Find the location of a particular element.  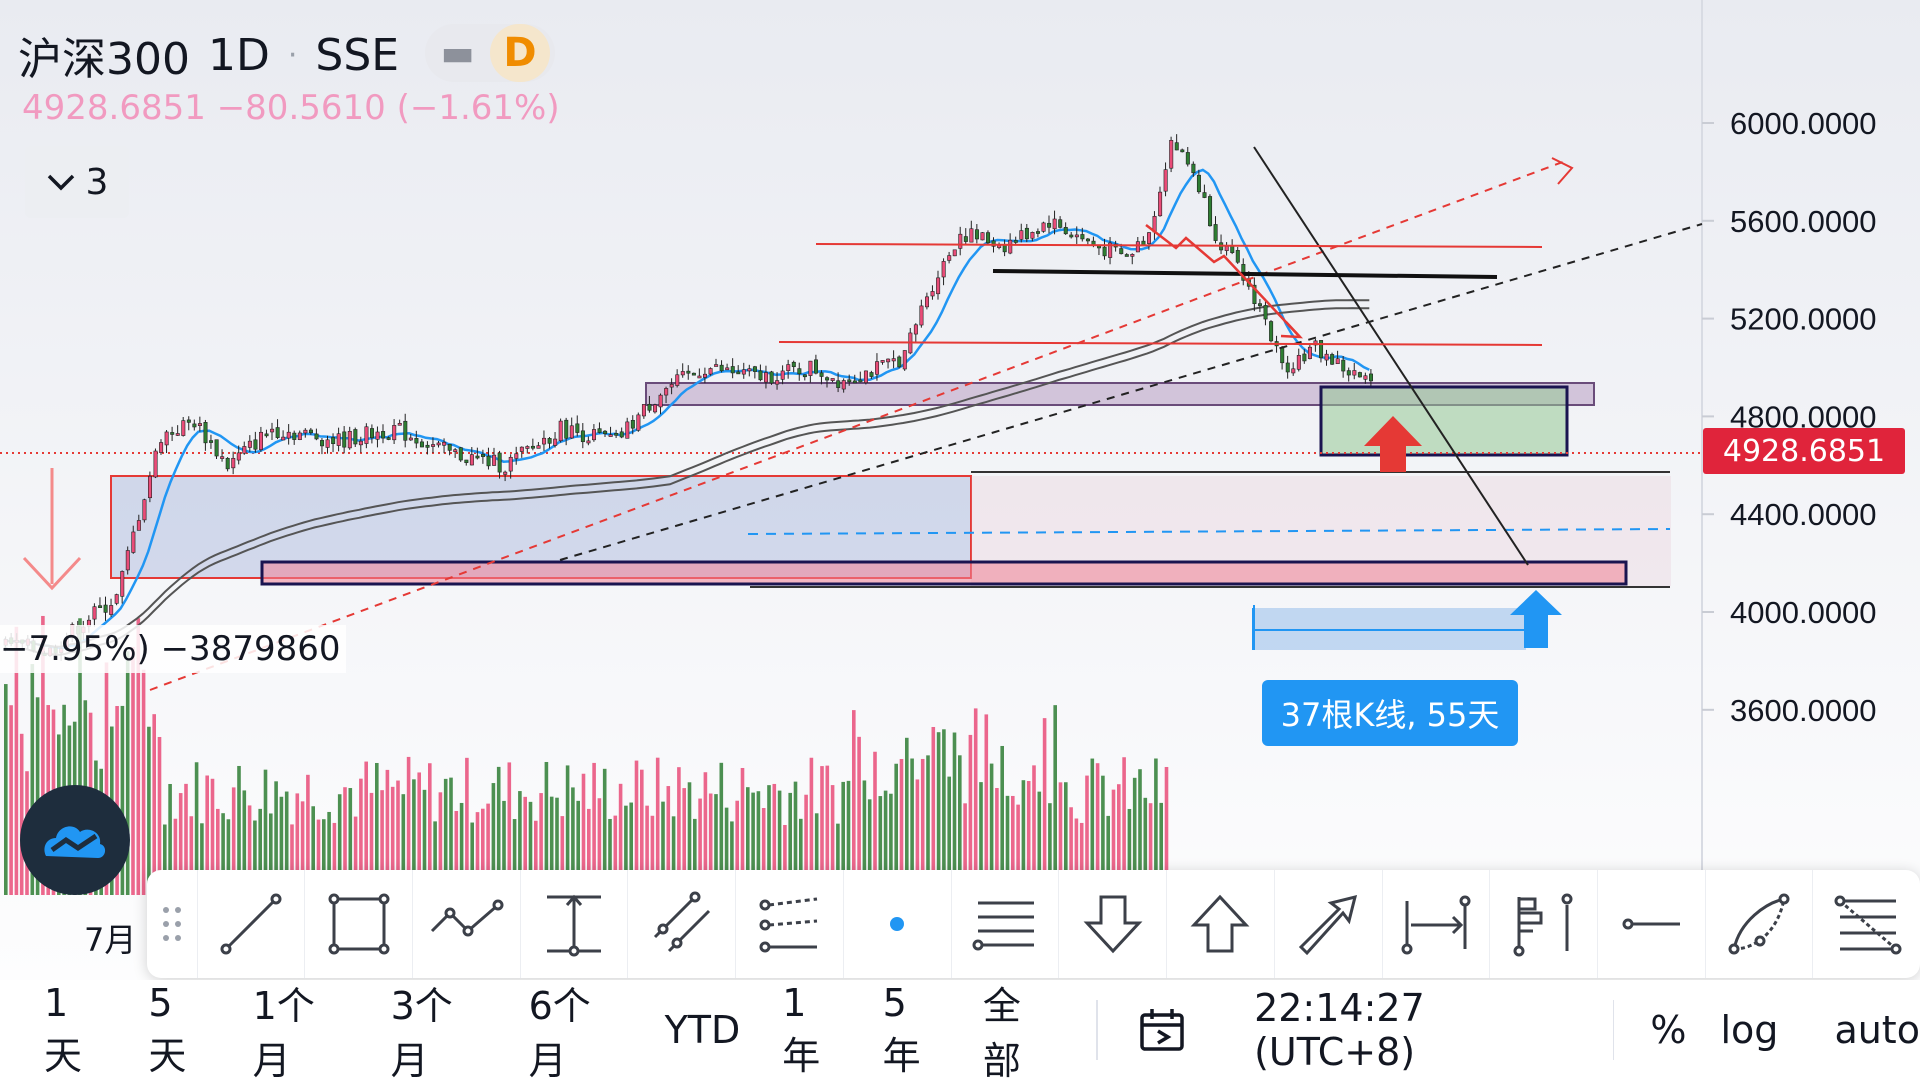

arc-icon is located at coordinates (1758, 924).